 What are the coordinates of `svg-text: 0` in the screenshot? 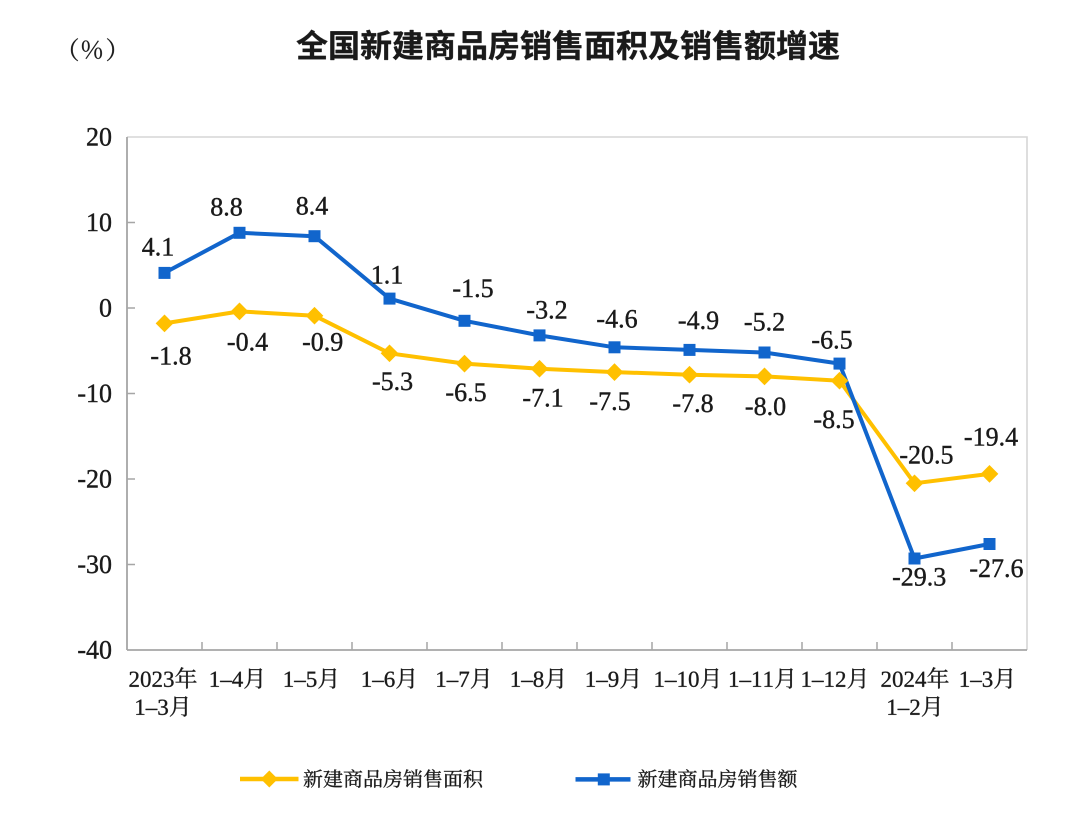 It's located at (105, 308).